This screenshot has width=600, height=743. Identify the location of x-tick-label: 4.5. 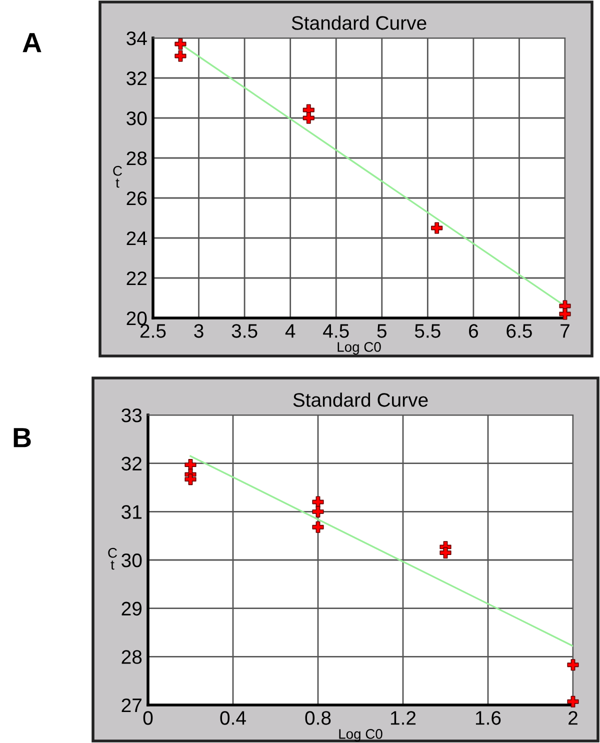
(336, 331).